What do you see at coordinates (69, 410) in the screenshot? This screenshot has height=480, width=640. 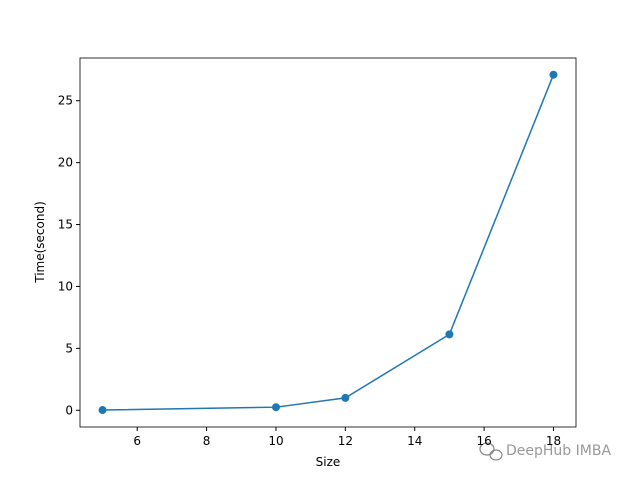 I see `y-tick-label: 0` at bounding box center [69, 410].